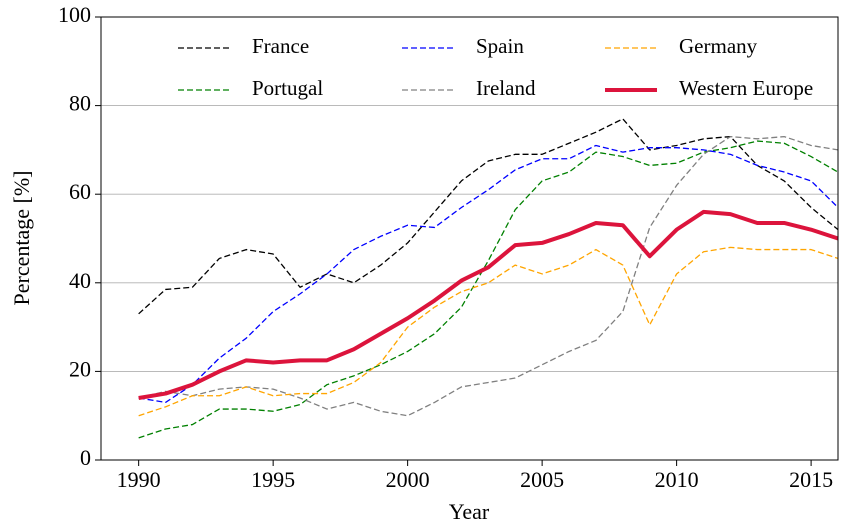 This screenshot has width=865, height=529. Describe the element at coordinates (21, 238) in the screenshot. I see `y-axis-label: Percentage [%]` at that location.